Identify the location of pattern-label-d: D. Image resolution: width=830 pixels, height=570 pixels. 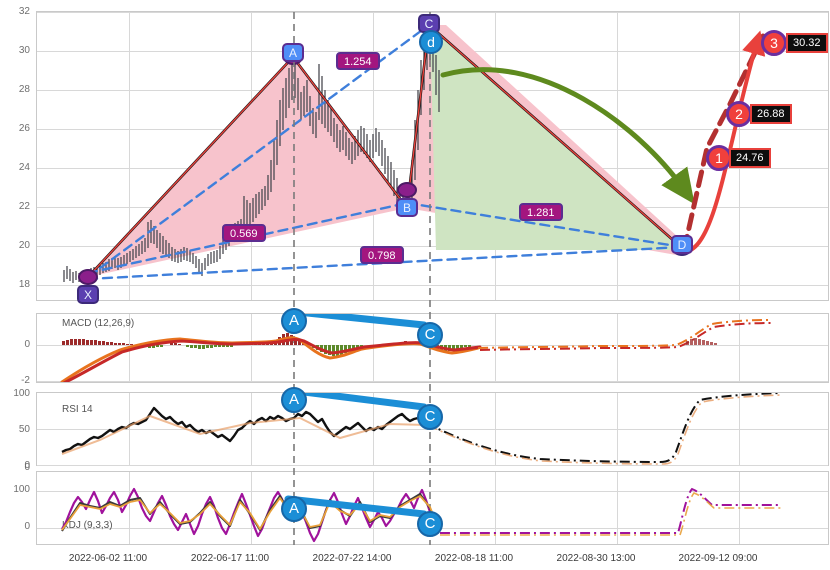
(682, 244).